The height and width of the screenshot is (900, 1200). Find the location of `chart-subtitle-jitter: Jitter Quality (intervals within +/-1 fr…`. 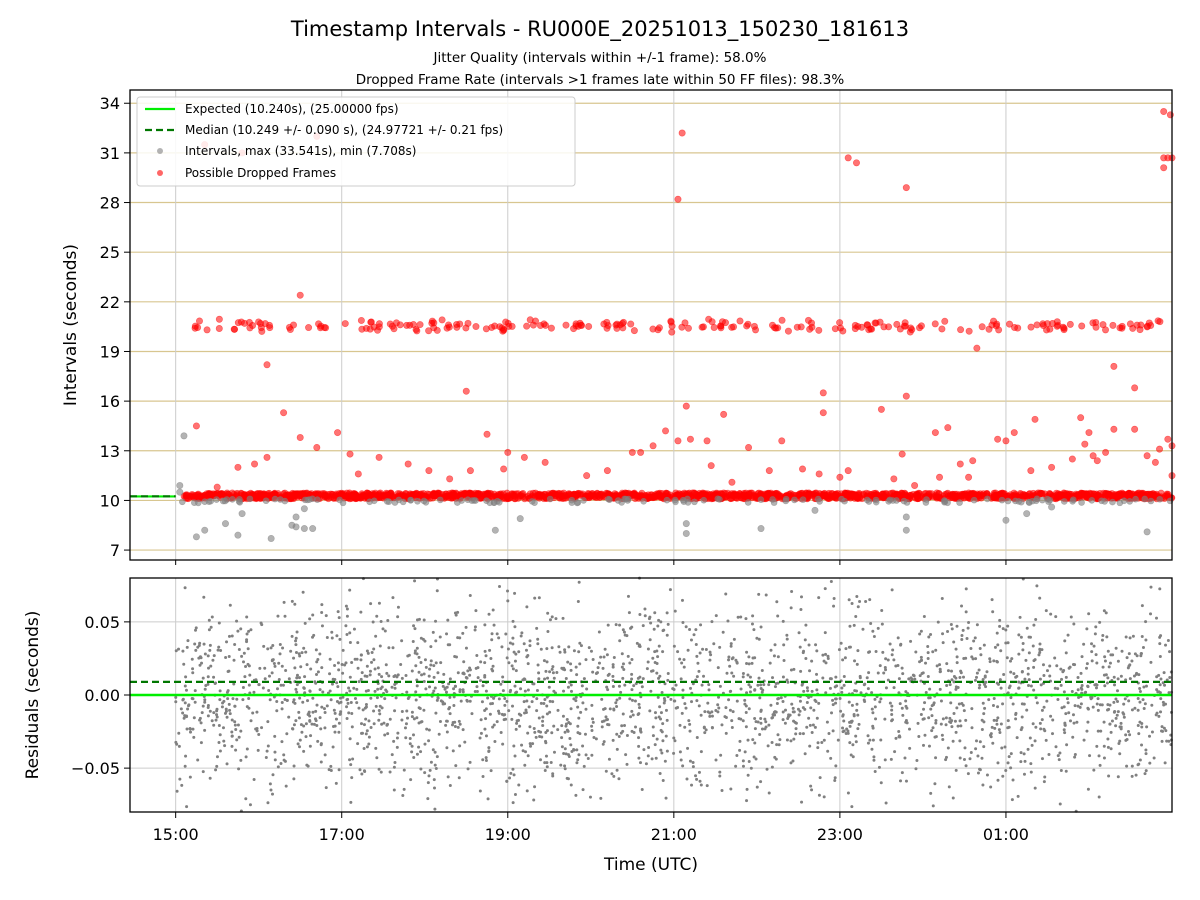

chart-subtitle-jitter: Jitter Quality (intervals within +/-1 fr… is located at coordinates (600, 58).